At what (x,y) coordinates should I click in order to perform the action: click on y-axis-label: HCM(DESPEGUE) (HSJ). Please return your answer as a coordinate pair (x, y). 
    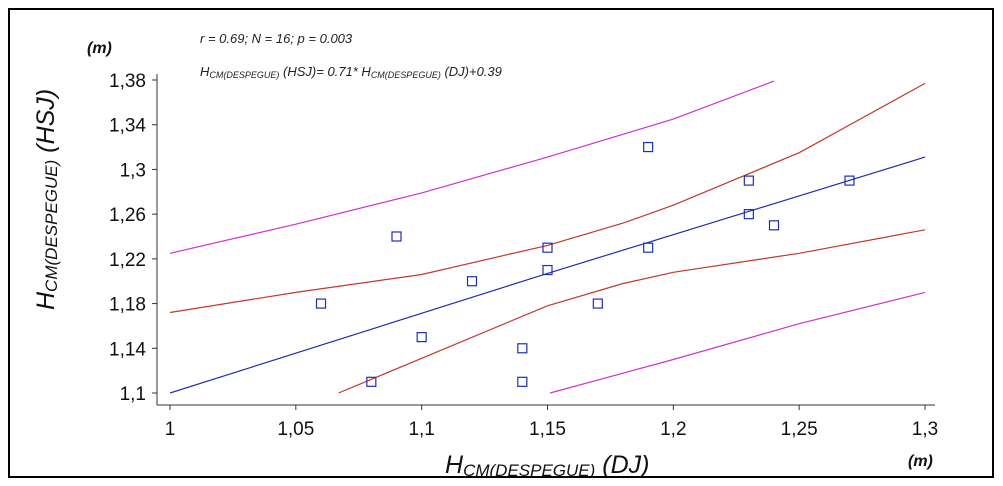
    Looking at the image, I should click on (46, 199).